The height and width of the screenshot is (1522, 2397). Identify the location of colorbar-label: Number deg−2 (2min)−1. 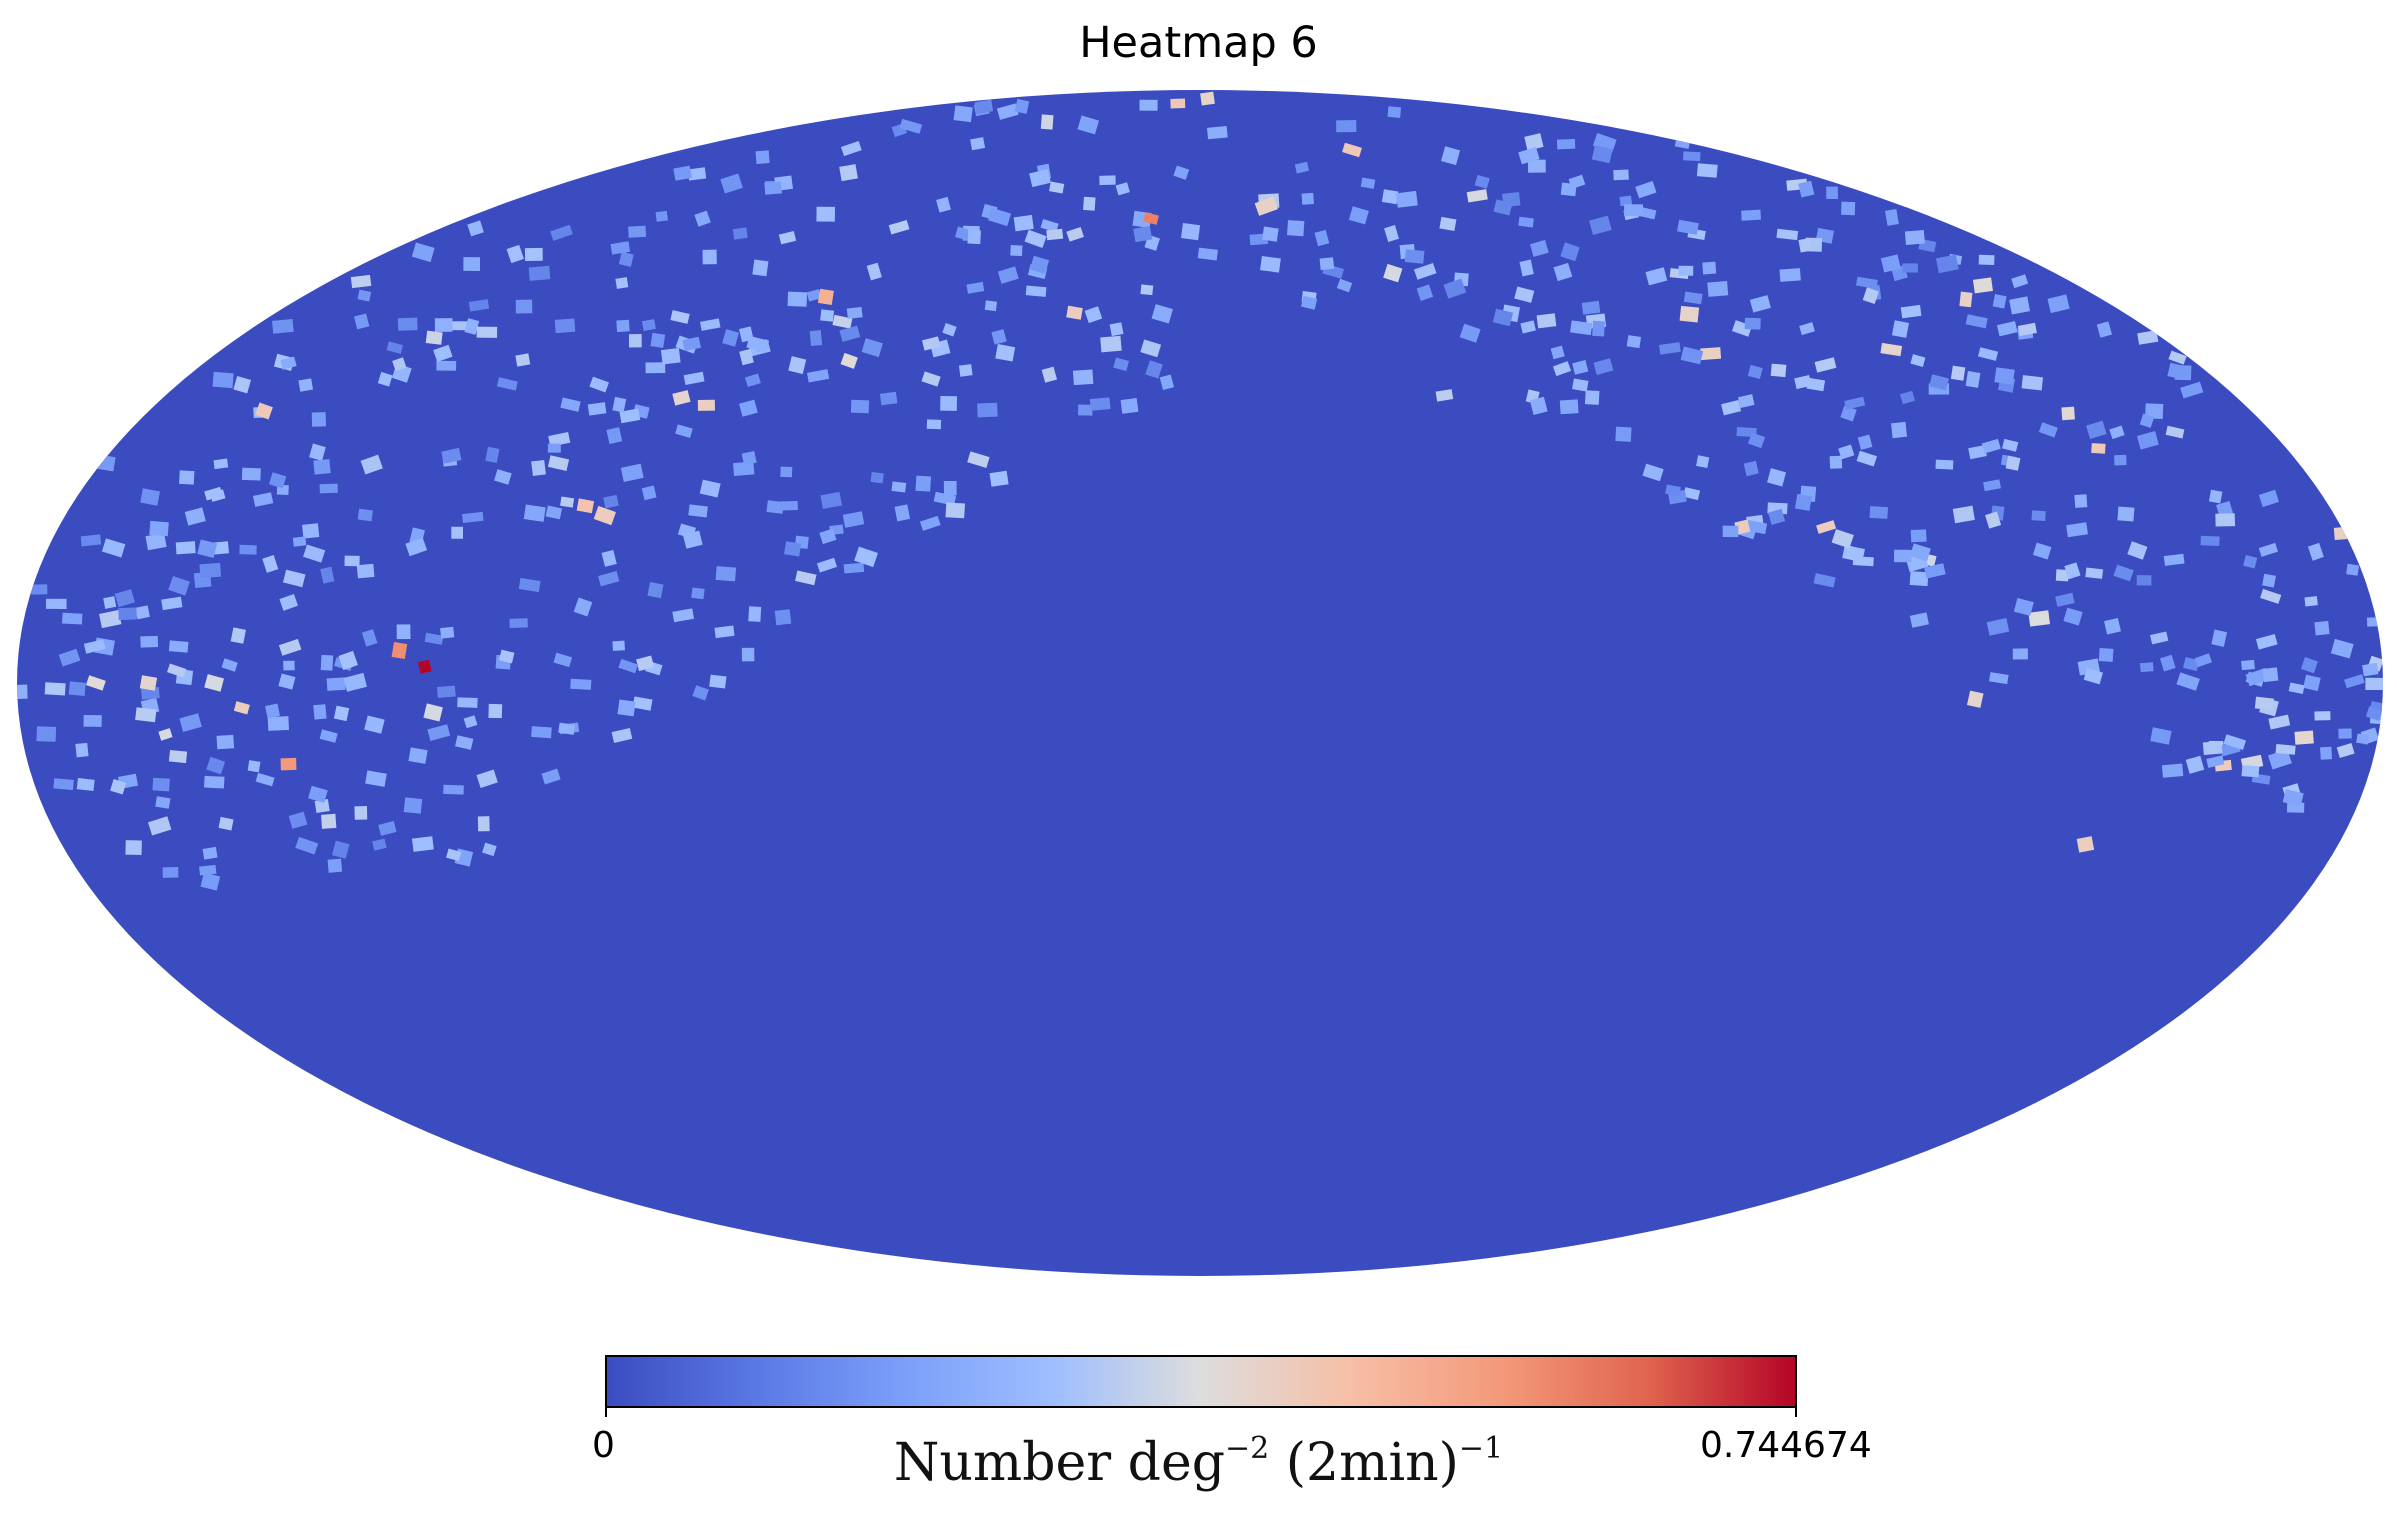
(1198, 1462).